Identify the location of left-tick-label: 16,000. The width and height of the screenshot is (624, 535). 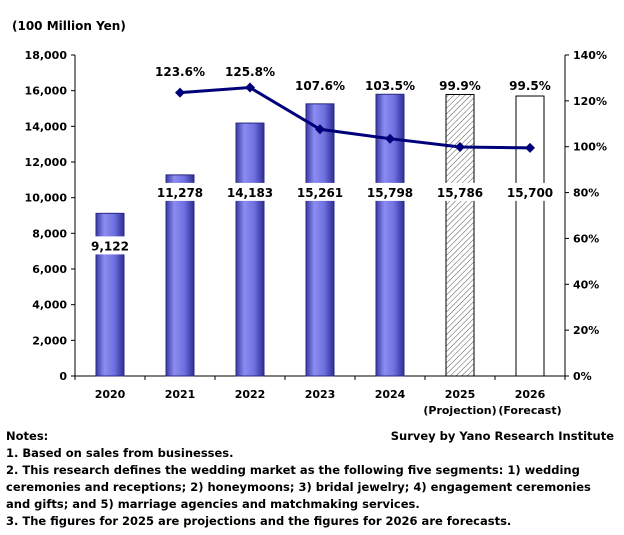
(46, 91).